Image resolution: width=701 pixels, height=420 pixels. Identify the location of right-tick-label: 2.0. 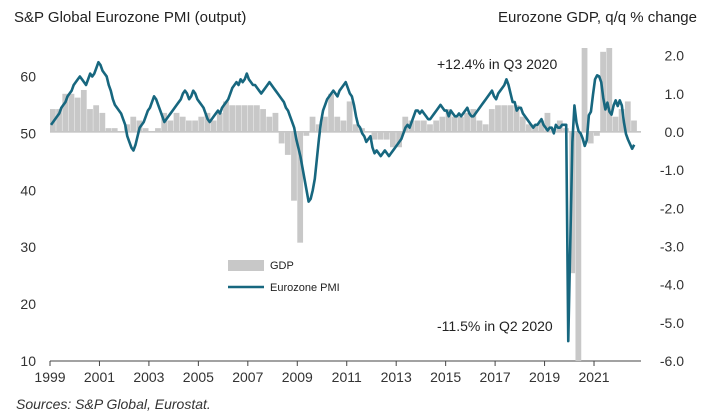
(675, 56).